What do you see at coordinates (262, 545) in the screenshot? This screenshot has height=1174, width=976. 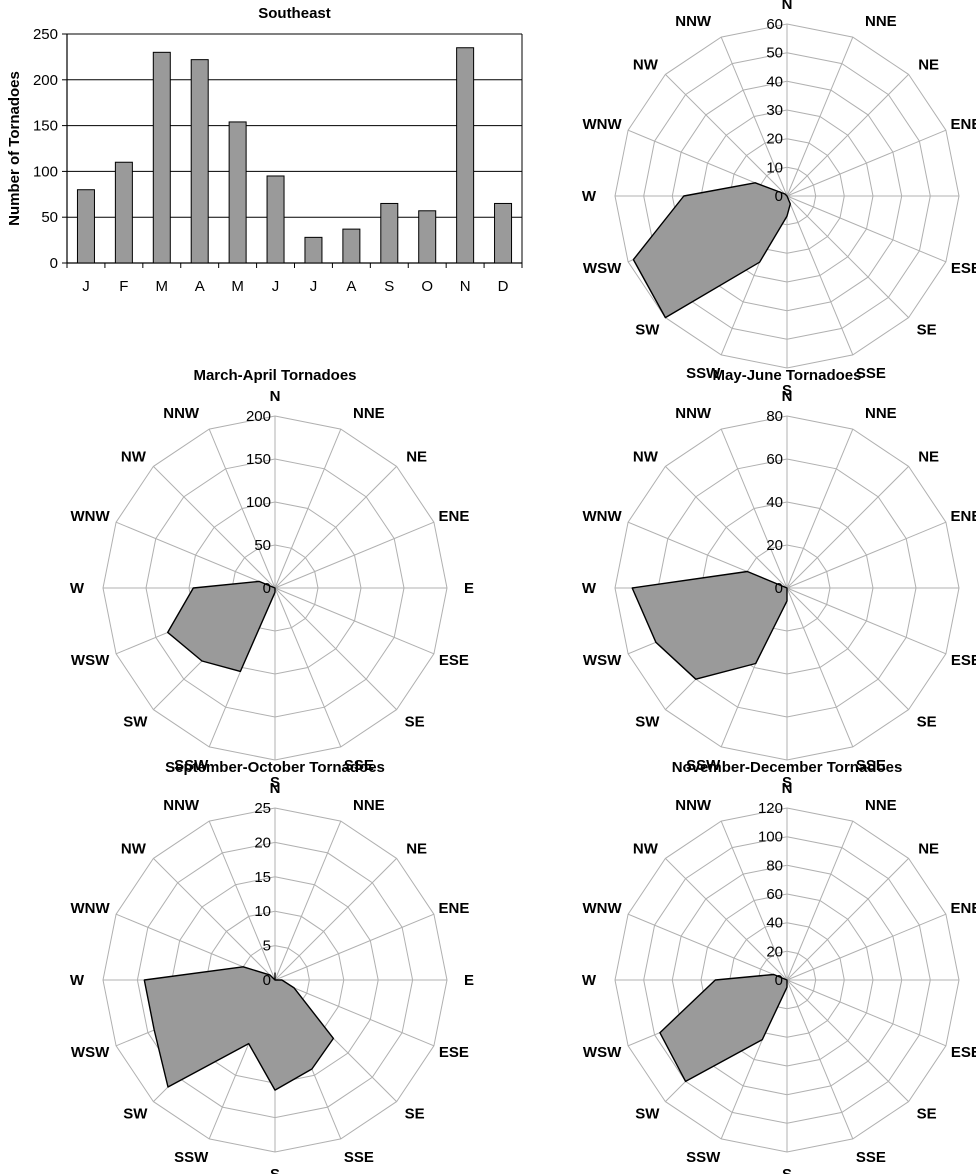 I see `radial-tick-label: 50` at bounding box center [262, 545].